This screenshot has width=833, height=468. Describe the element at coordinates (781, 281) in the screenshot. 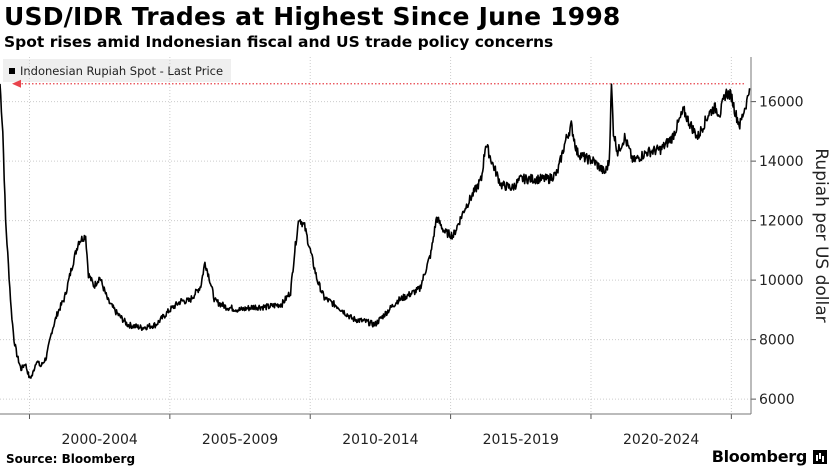

I see `y-tick-label: 10000` at that location.